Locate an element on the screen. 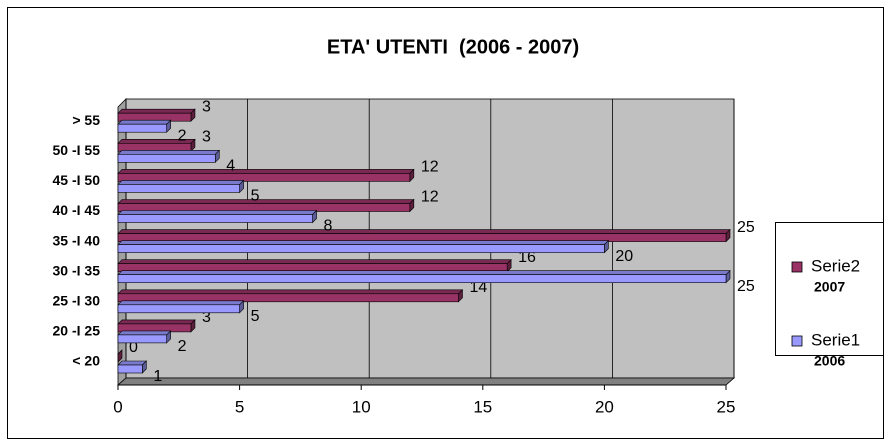  y-tick-label: 40 -I 45 is located at coordinates (77, 210).